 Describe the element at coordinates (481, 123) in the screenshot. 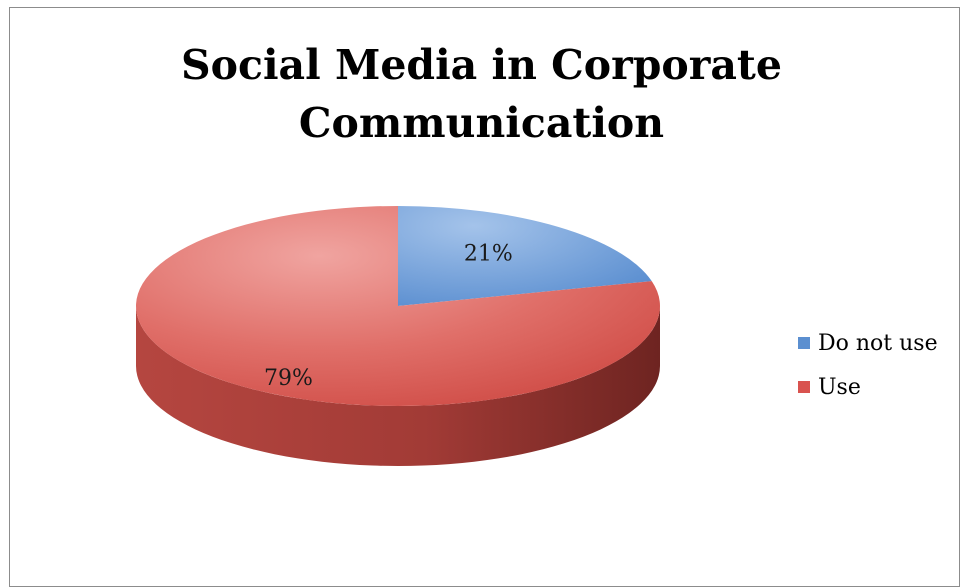

I see `chart-title-line-2: Communication` at that location.